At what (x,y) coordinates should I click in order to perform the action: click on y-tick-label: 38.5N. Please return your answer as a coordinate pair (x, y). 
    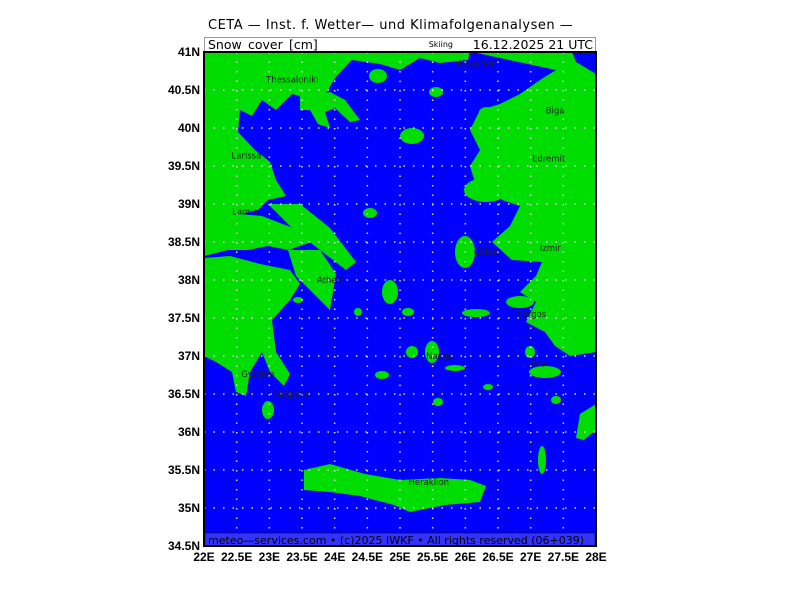
    Looking at the image, I should click on (184, 242).